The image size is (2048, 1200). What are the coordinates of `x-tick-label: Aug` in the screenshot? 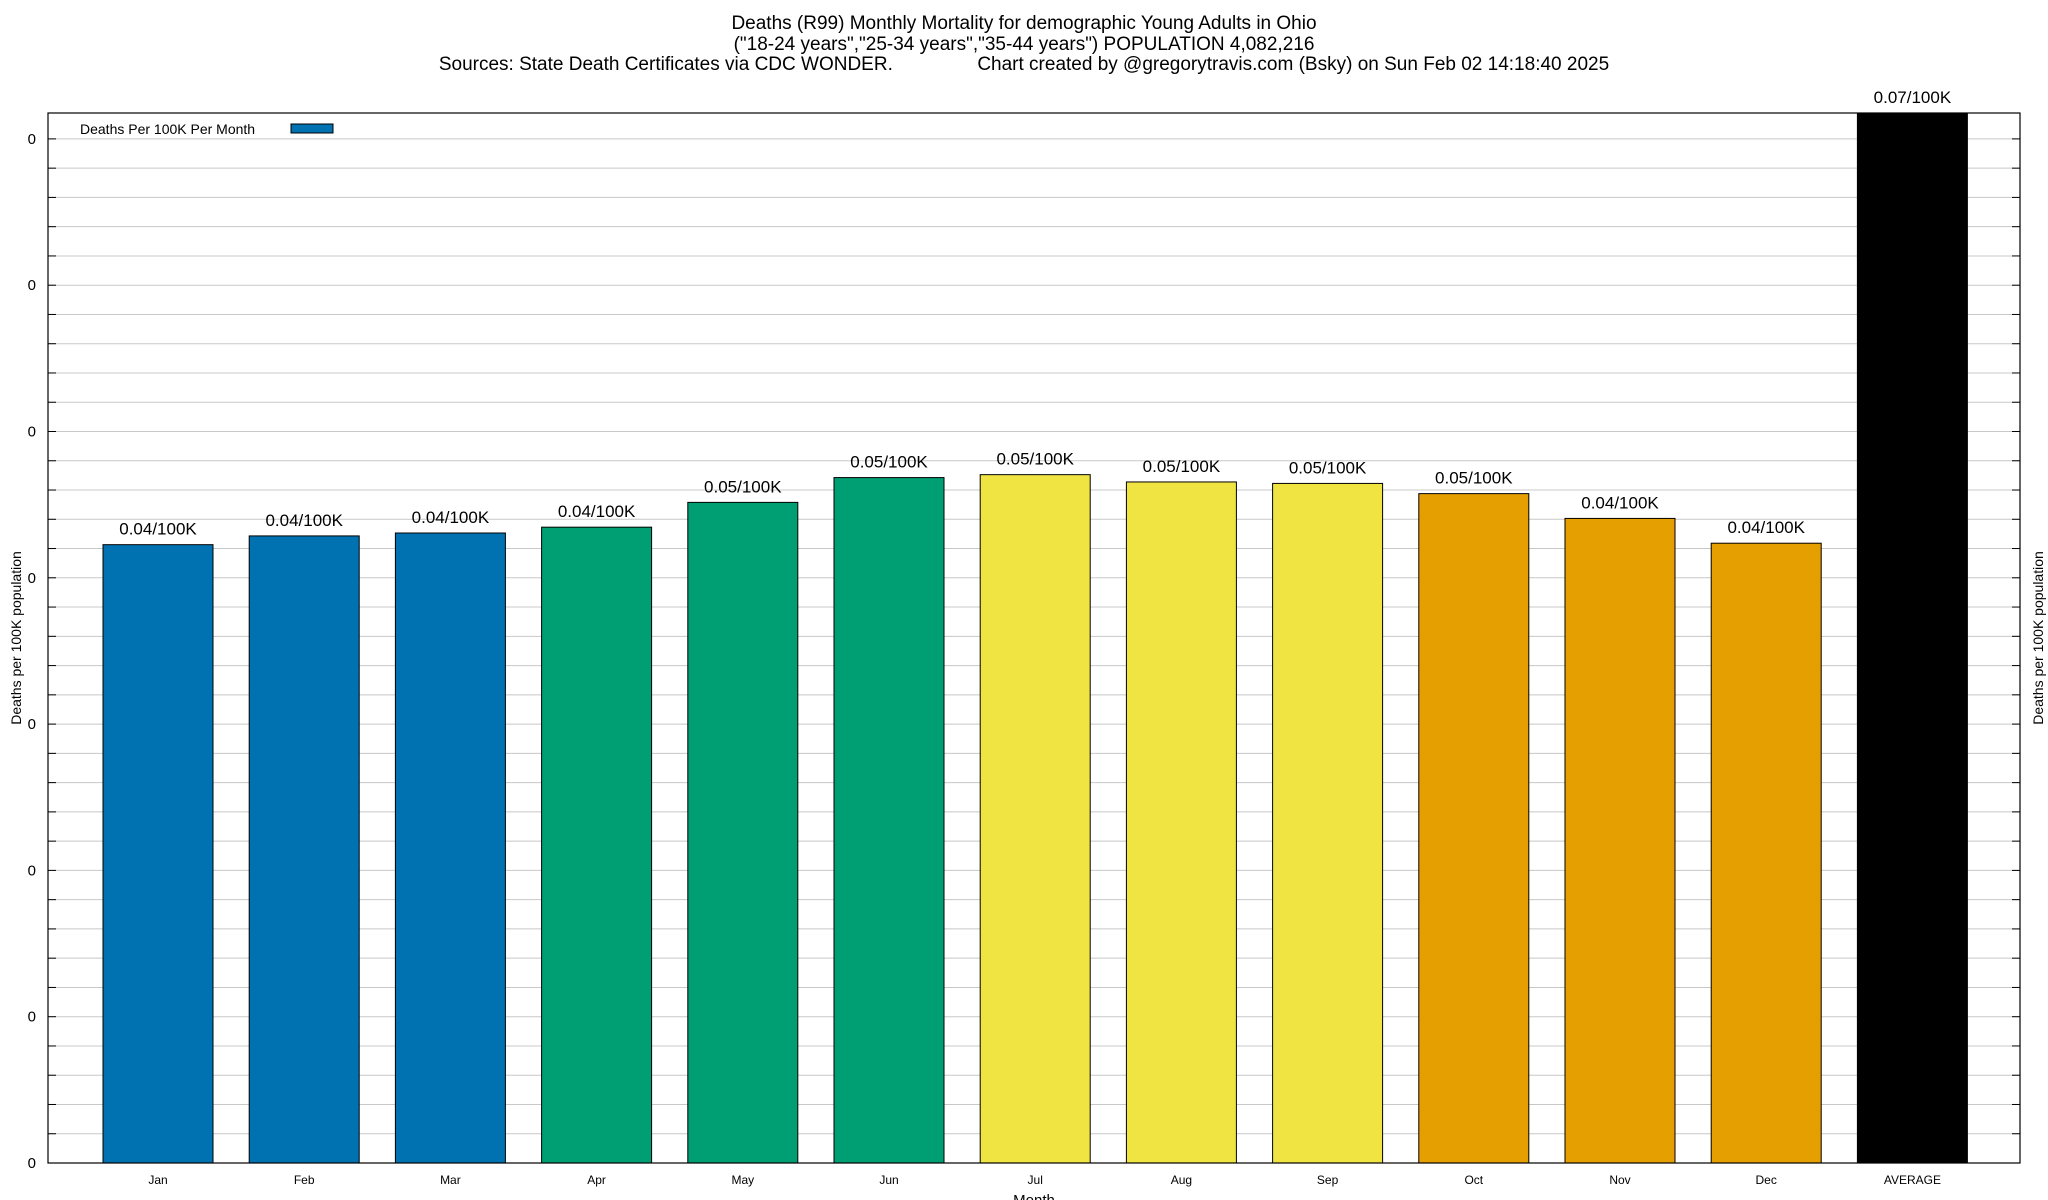 It's located at (1181, 1180).